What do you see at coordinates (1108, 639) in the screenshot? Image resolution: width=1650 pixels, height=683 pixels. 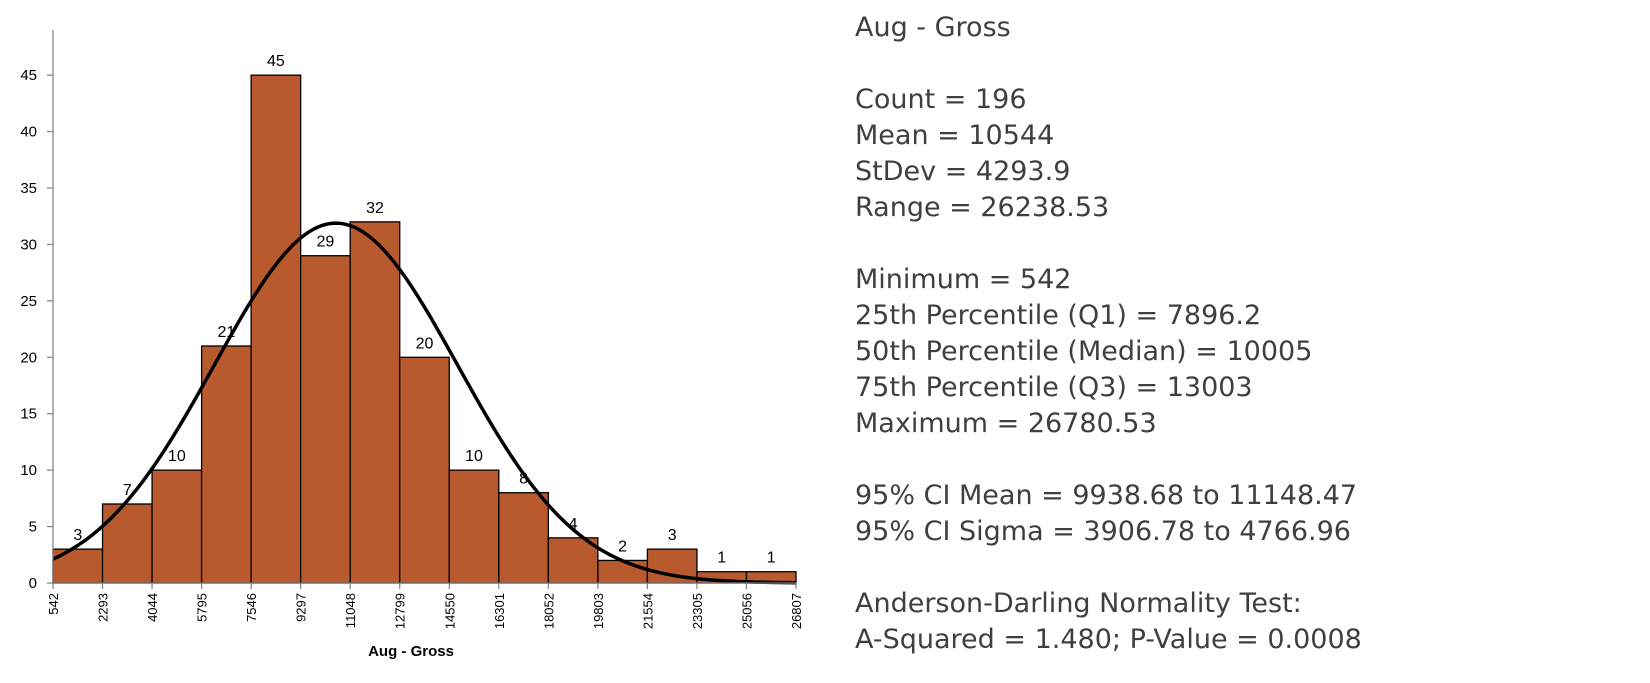 I see `stat-ad-result: A-Squared = 1.480; P-Value = 0.0008` at bounding box center [1108, 639].